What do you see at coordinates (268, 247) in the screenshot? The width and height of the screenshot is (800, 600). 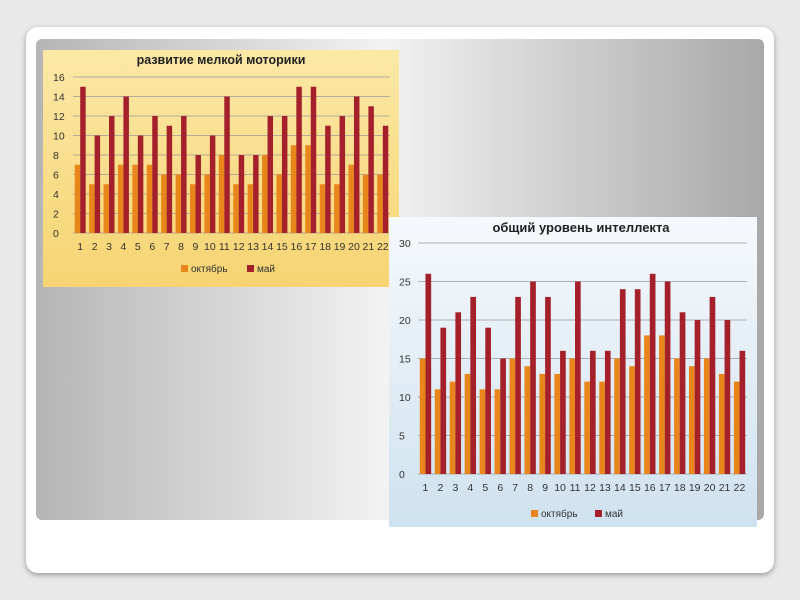 I see `x-tick-label: 14` at bounding box center [268, 247].